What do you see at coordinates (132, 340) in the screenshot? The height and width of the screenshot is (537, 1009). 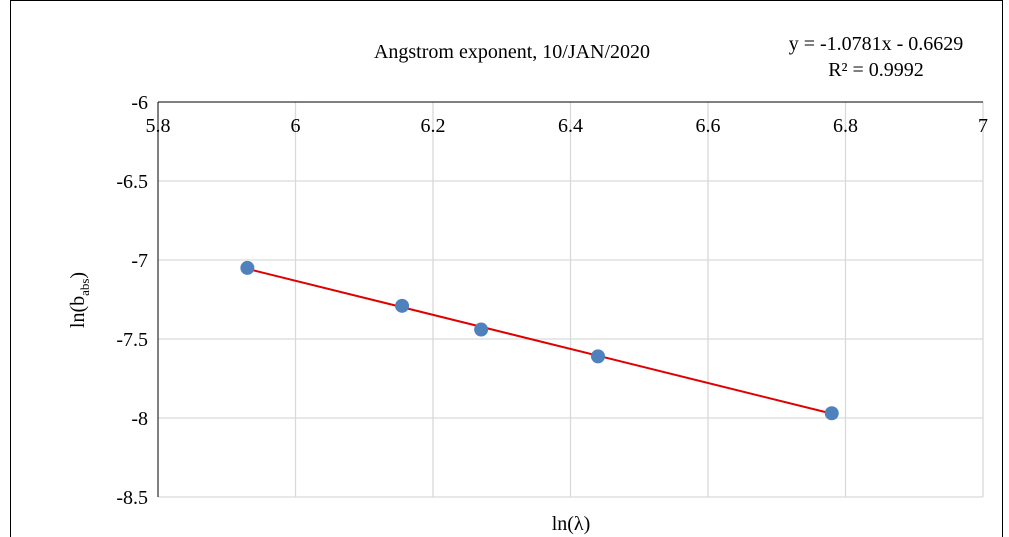 I see `y-tick-label: -7.5` at bounding box center [132, 340].